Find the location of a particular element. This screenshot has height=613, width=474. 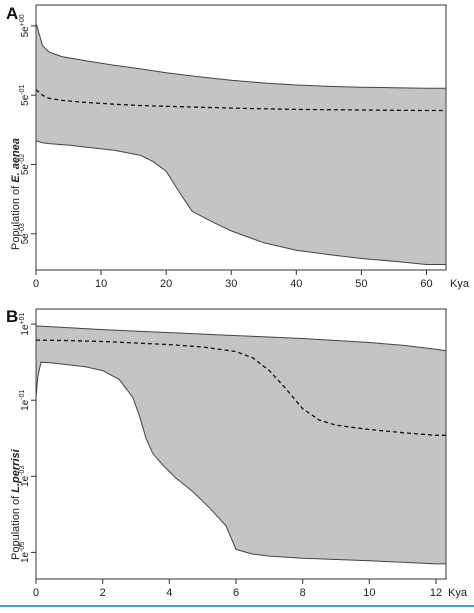

panel-b-x-tick-label: 10 is located at coordinates (369, 593).